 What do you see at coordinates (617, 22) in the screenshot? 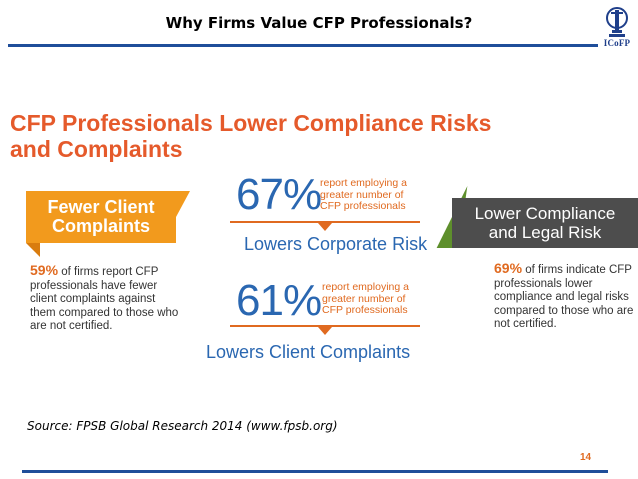
I see `crest-icon` at bounding box center [617, 22].